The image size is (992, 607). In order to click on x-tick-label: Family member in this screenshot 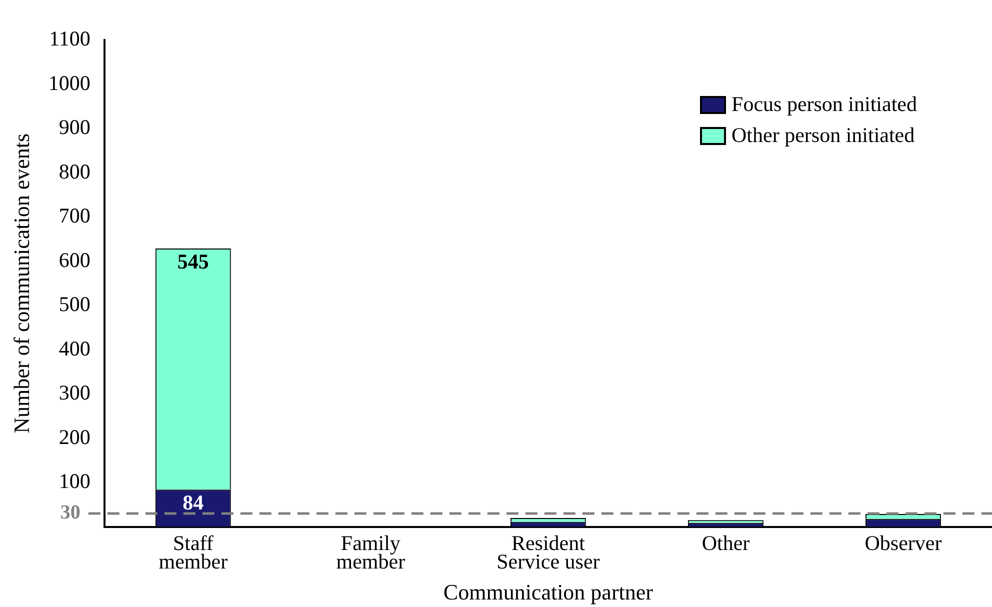, I will do `click(371, 552)`.